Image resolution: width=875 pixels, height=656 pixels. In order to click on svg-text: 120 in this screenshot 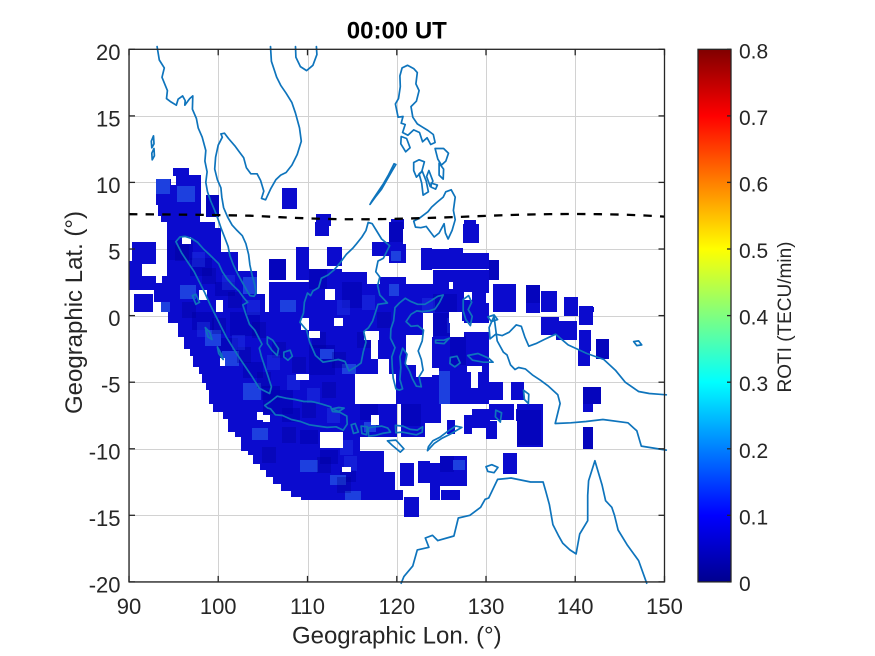, I will do `click(396, 606)`.